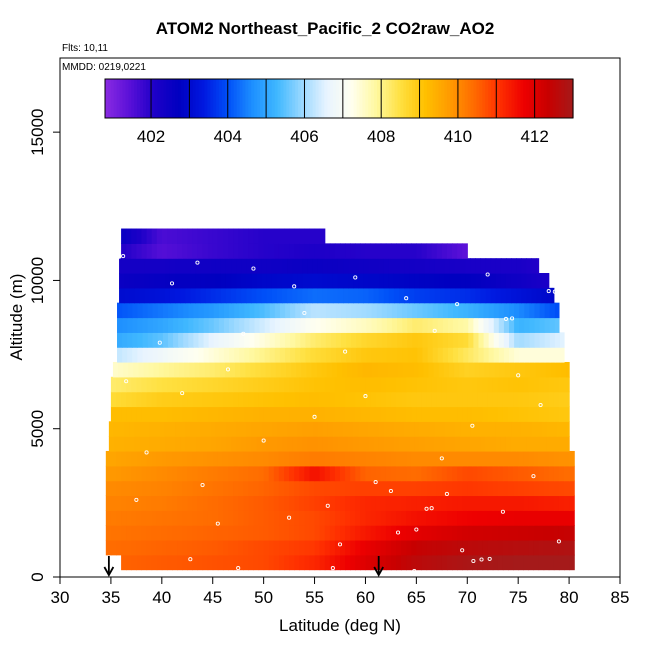  What do you see at coordinates (60, 597) in the screenshot?
I see `x-tick-label: 30` at bounding box center [60, 597].